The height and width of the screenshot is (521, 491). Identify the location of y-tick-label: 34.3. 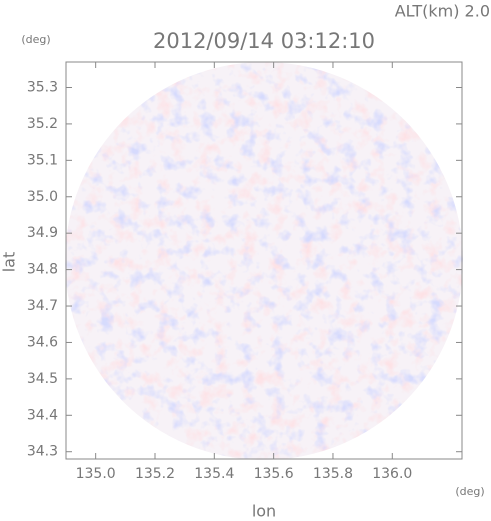
(42, 452).